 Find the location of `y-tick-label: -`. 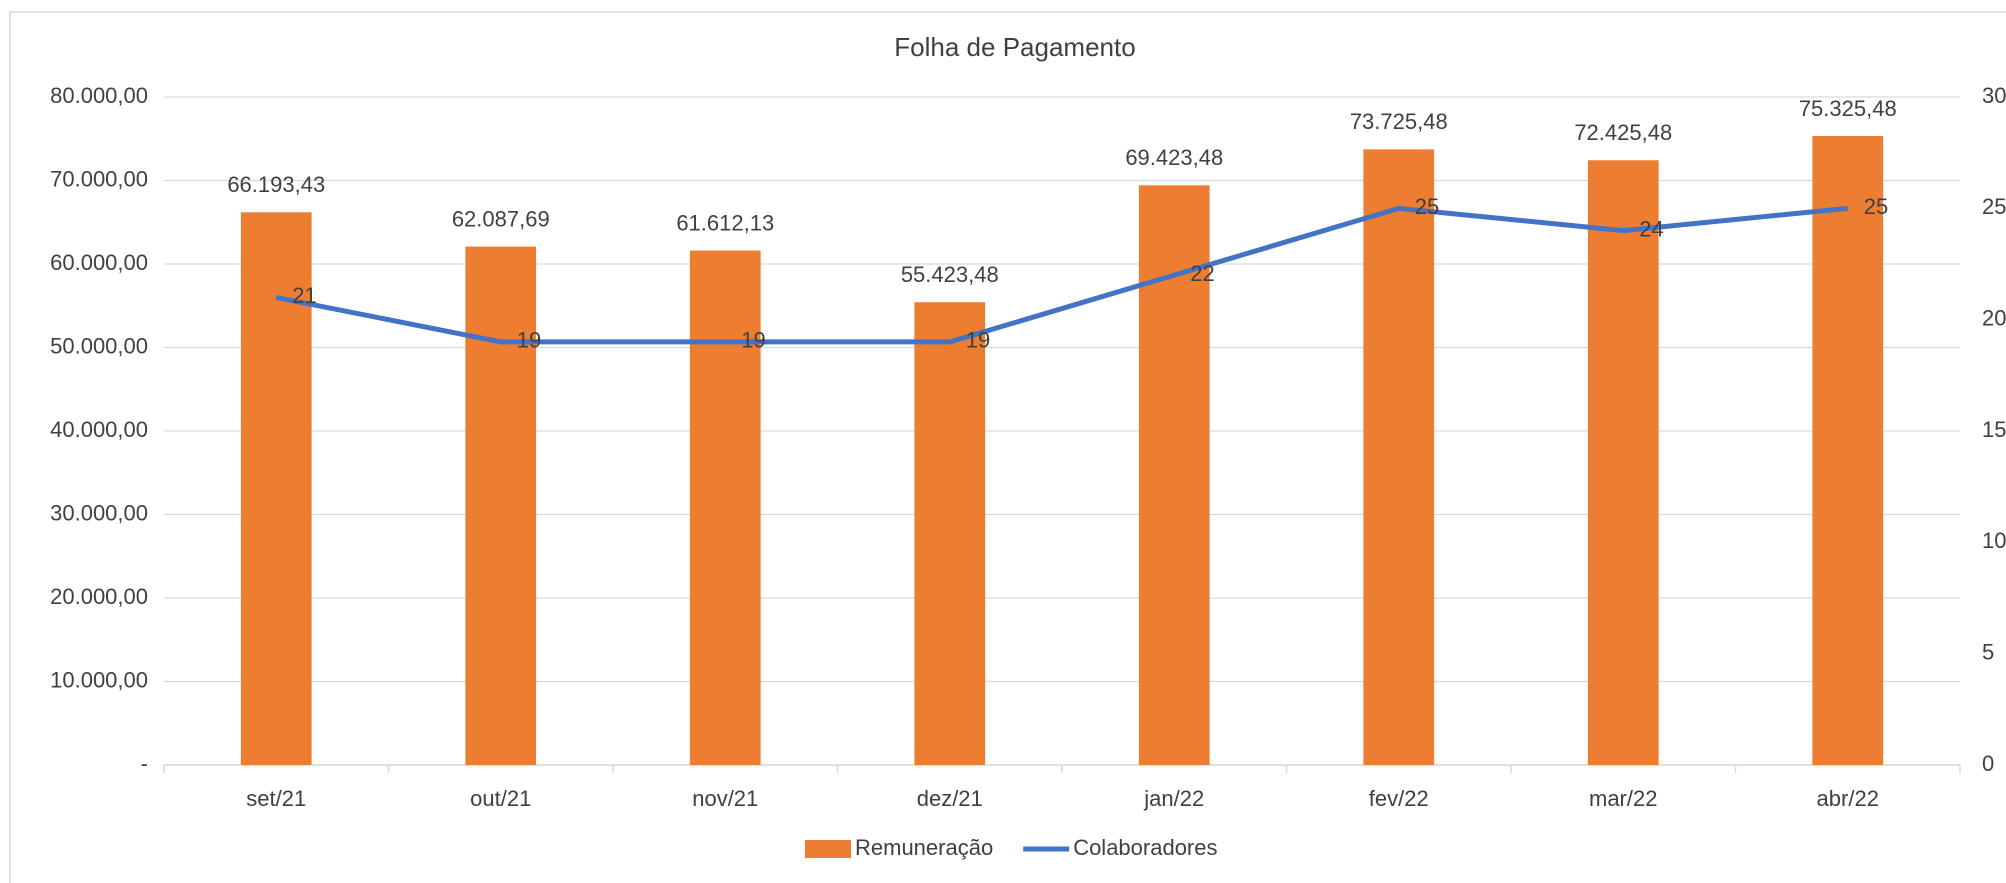

y-tick-label: - is located at coordinates (144, 763).